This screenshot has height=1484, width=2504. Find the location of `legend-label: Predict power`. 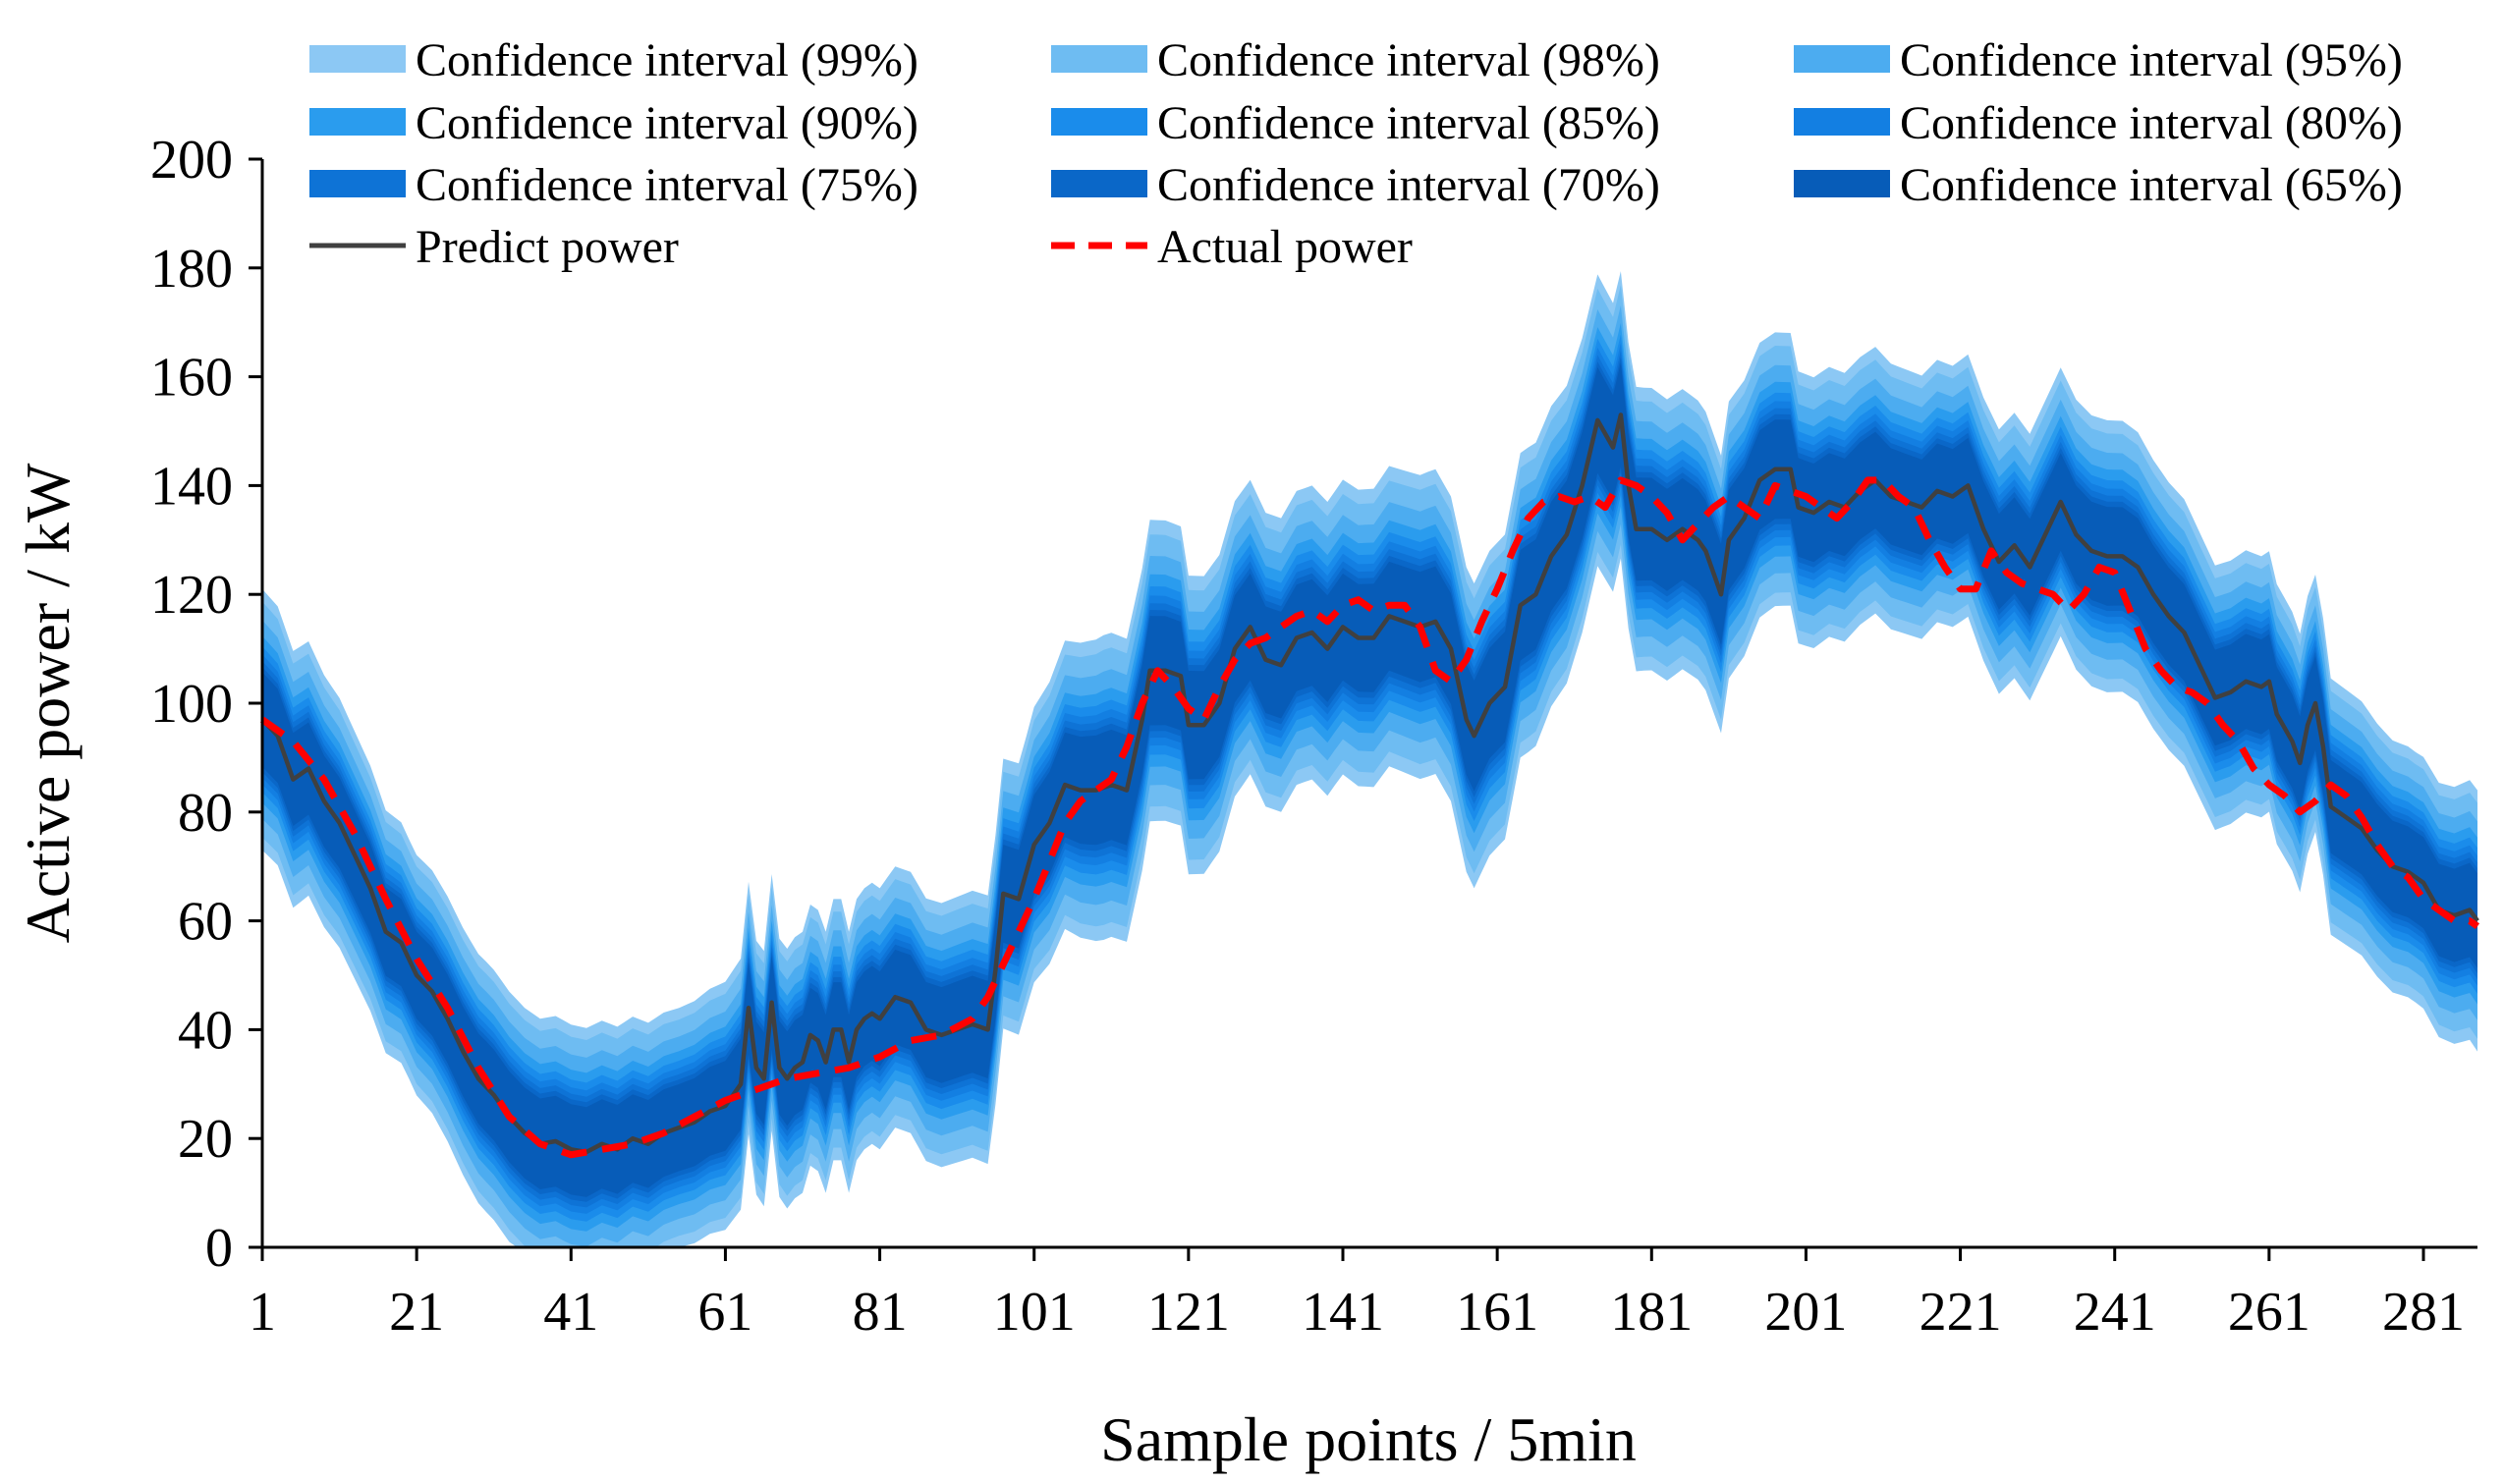

legend-label: Predict power is located at coordinates (547, 247).